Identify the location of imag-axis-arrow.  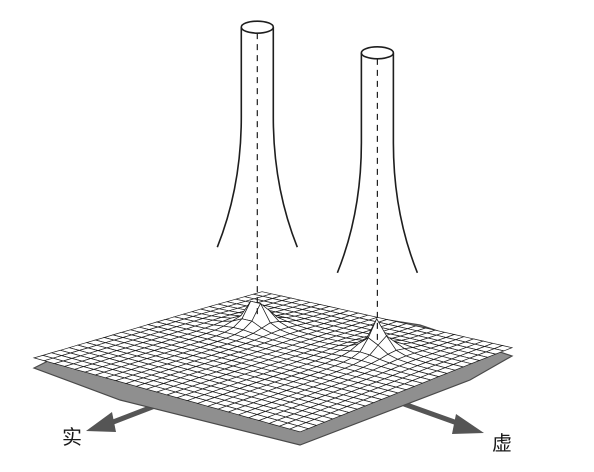
(443, 417).